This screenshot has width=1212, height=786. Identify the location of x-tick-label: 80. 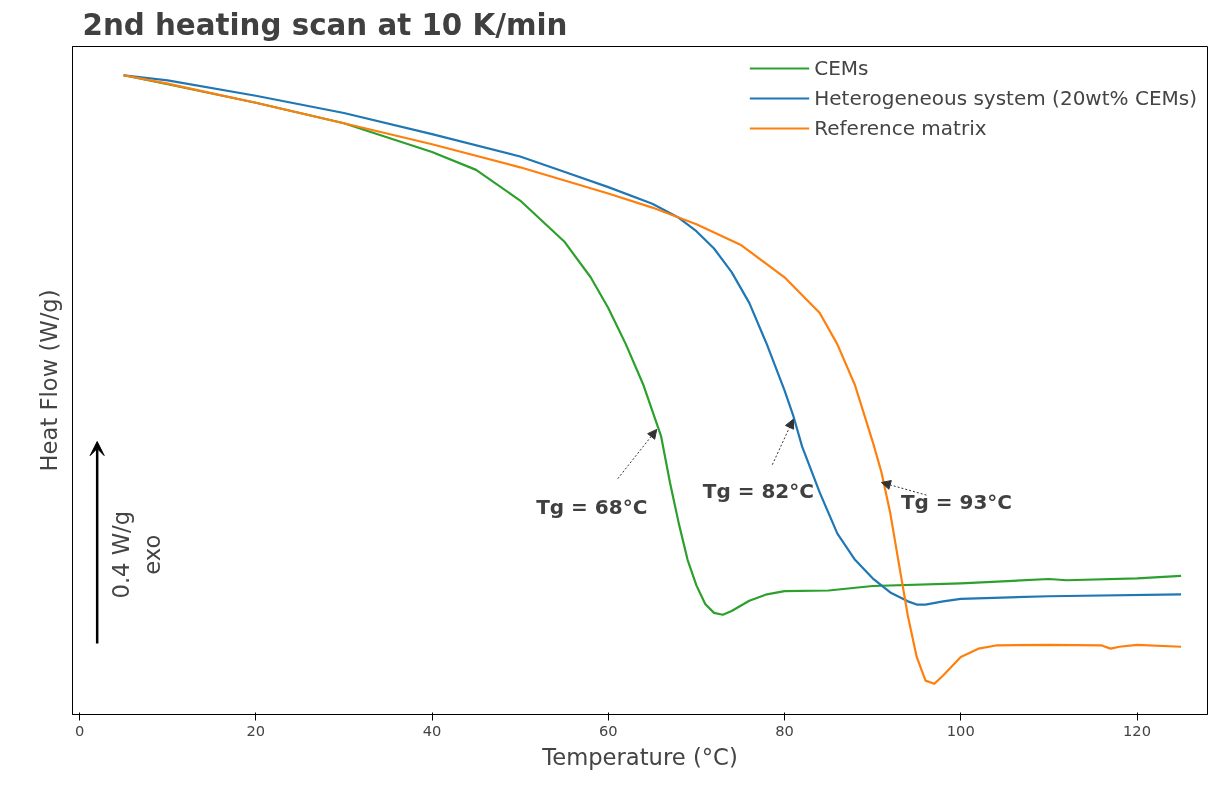
(784, 730).